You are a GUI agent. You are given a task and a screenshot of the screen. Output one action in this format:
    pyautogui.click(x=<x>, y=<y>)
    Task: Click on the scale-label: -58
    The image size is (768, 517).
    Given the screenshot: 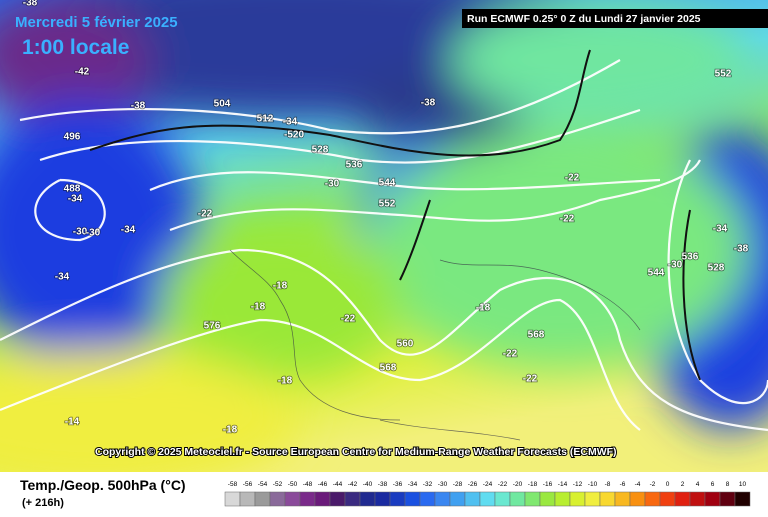 What is the action you would take?
    pyautogui.click(x=233, y=484)
    